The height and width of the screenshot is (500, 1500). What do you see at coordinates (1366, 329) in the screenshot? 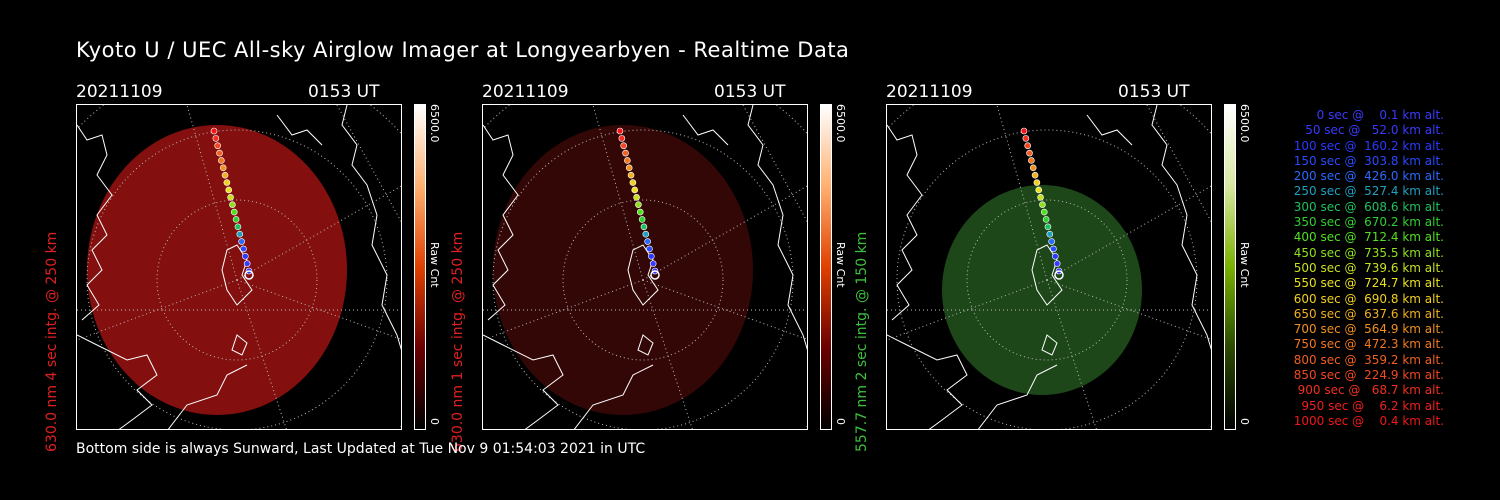
I see `legend-entry: 700 sec @ 564.9 km alt.` at bounding box center [1366, 329].